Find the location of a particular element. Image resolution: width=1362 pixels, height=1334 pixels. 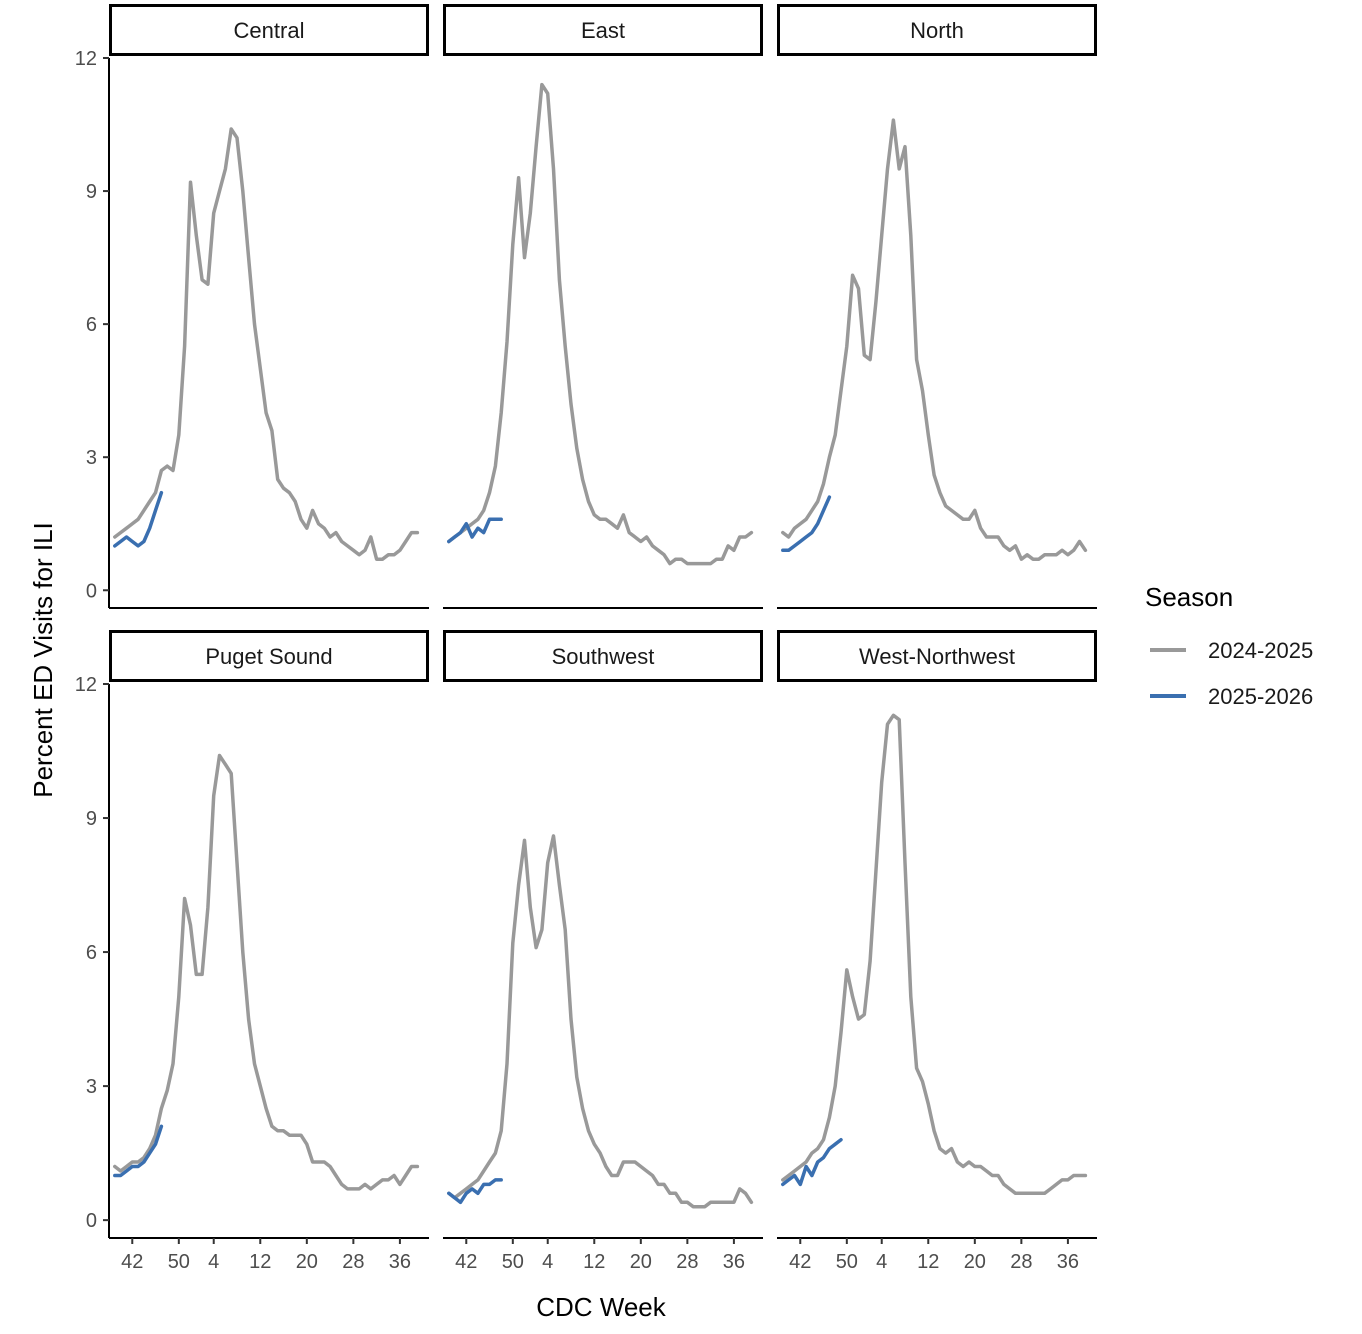

y-axis-title: Percent ED Visits for ILI is located at coordinates (43, 660).